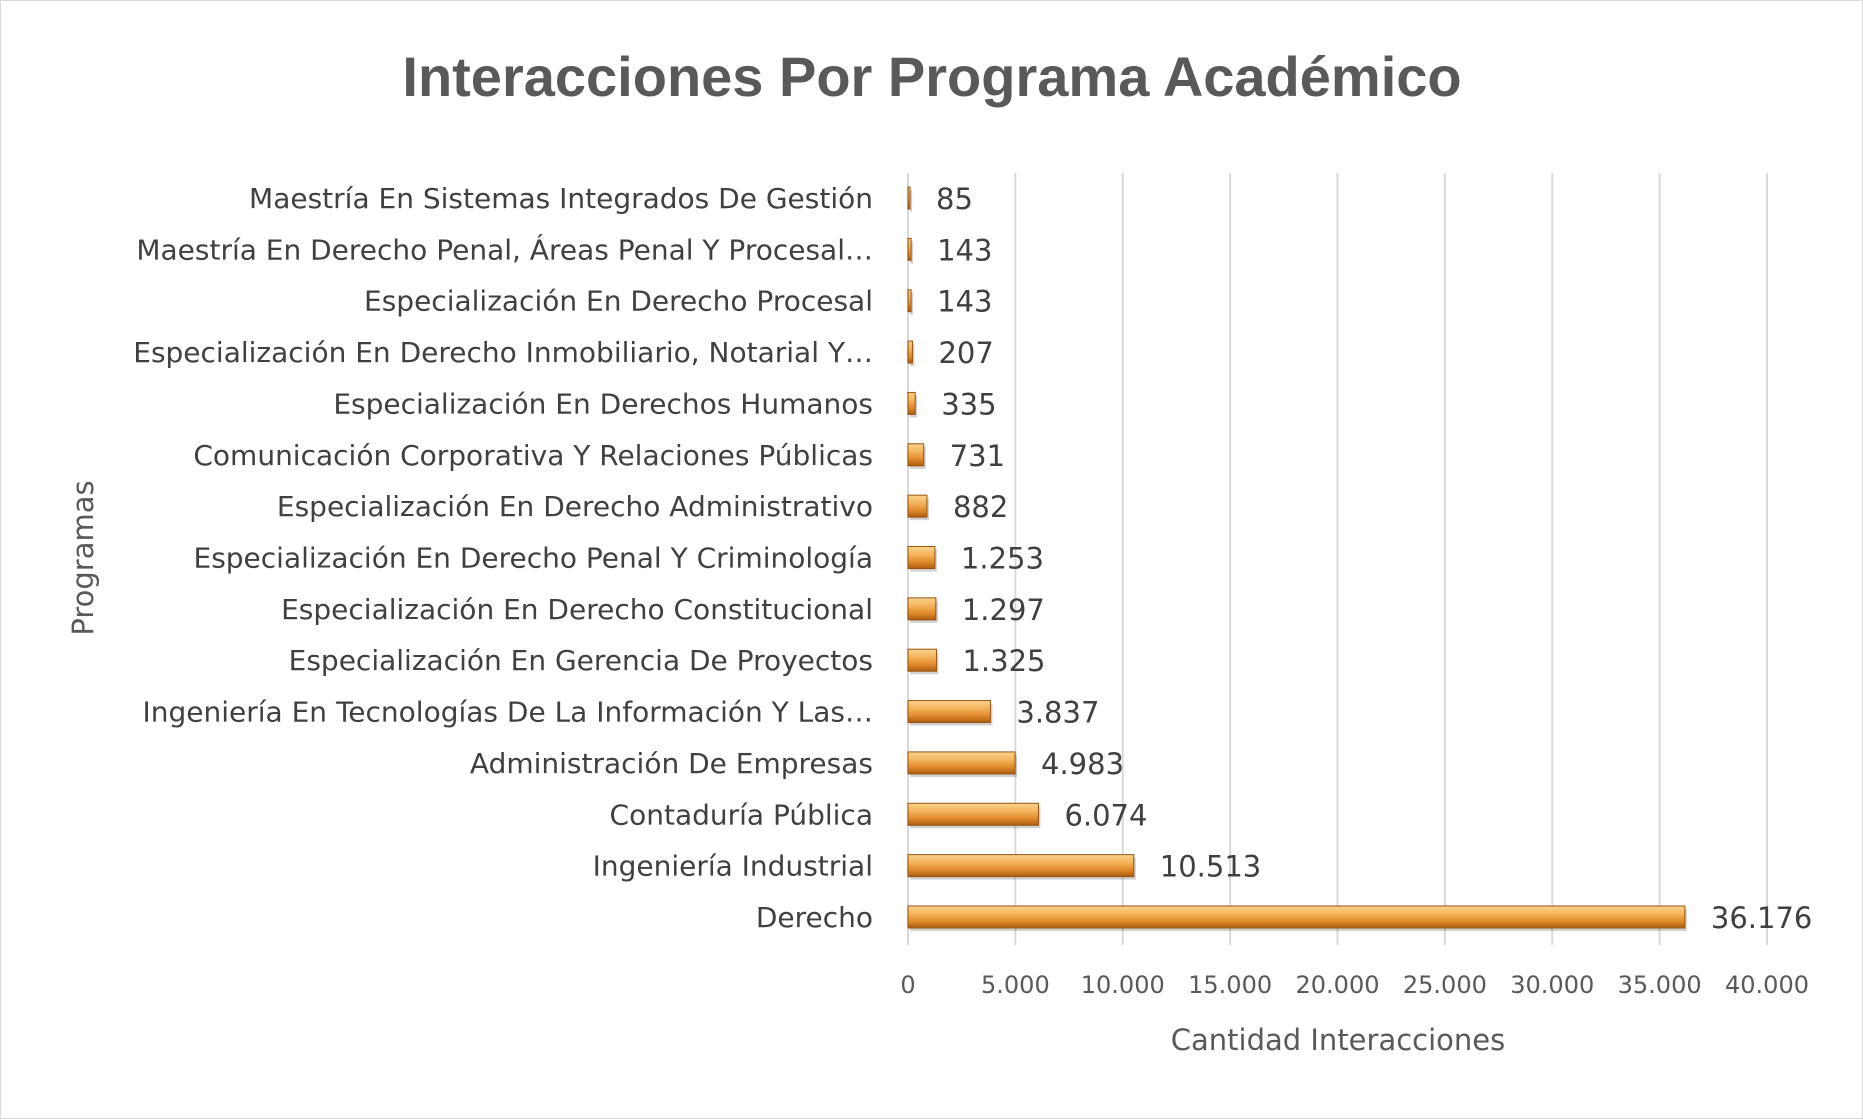 The width and height of the screenshot is (1863, 1120). Describe the element at coordinates (911, 201) in the screenshot. I see `bar-shadow` at that location.